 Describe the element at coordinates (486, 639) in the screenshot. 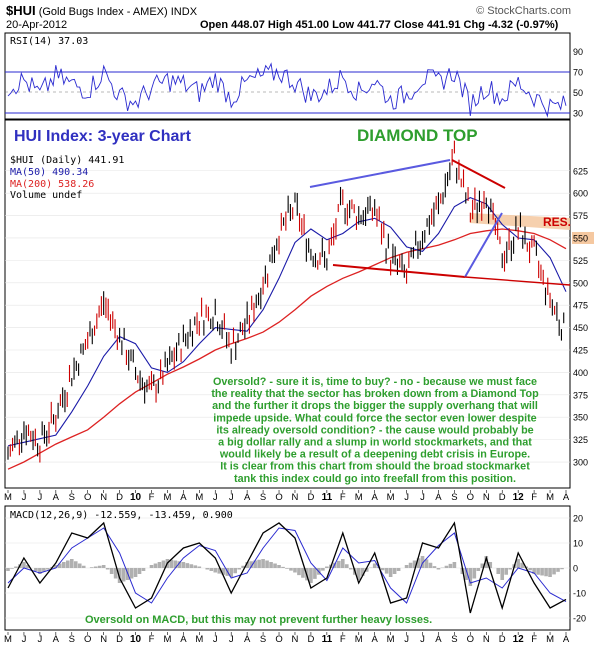

I see `x-axis-label: N` at that location.